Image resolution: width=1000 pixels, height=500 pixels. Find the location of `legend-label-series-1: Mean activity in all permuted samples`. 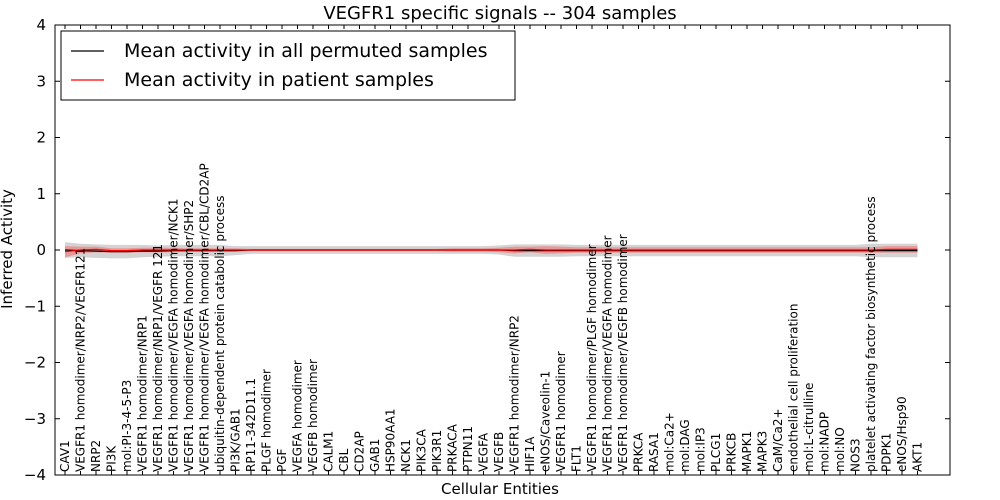

legend-label-series-1: Mean activity in all permuted samples is located at coordinates (305, 51).